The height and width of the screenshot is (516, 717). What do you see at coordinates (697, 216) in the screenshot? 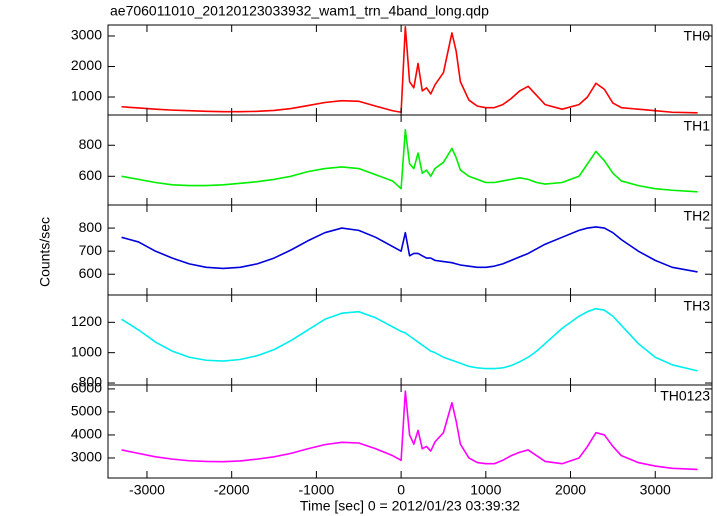
I see `panel-label: TH2` at bounding box center [697, 216].